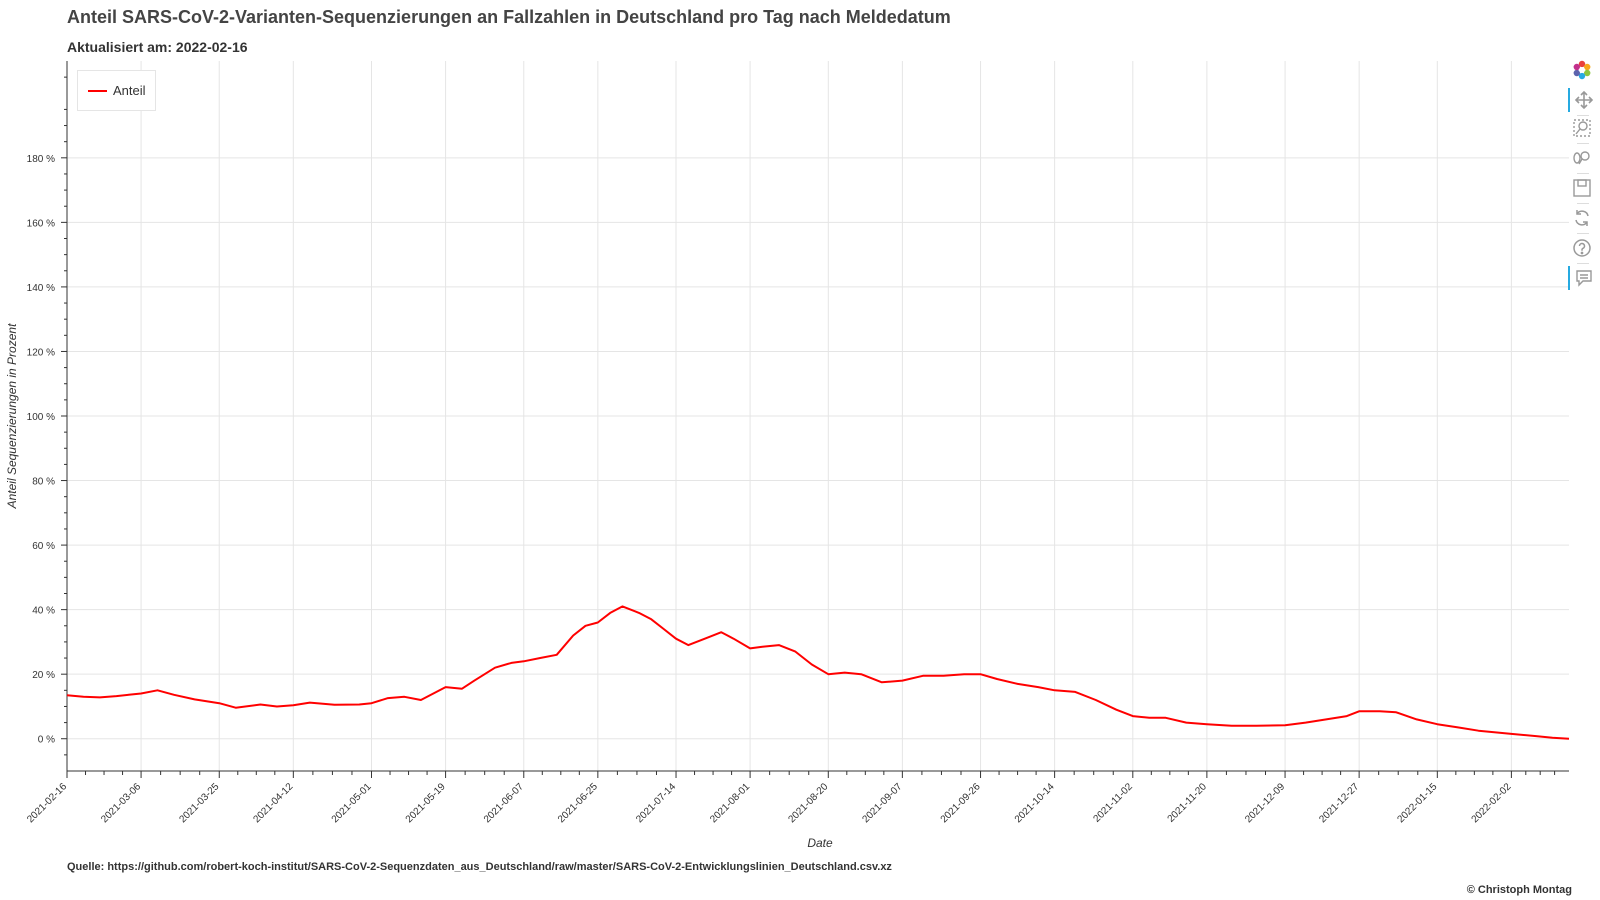 This screenshot has width=1600, height=900. I want to click on x-tick-label: 2021-07-14, so click(656, 803).